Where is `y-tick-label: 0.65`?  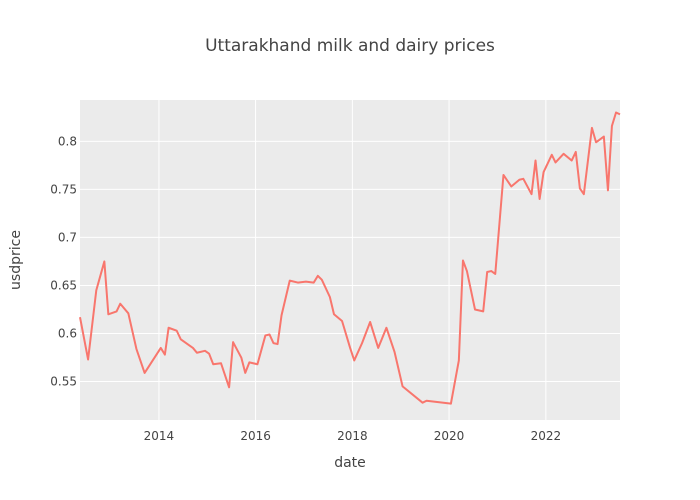
y-tick-label: 0.65 is located at coordinates (63, 285).